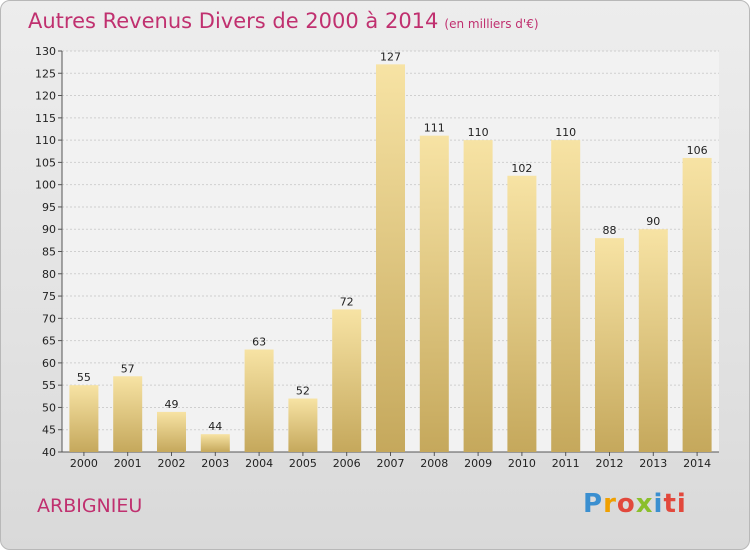 The width and height of the screenshot is (750, 550). What do you see at coordinates (90, 506) in the screenshot?
I see `place-name: ARBIGNIEU` at bounding box center [90, 506].